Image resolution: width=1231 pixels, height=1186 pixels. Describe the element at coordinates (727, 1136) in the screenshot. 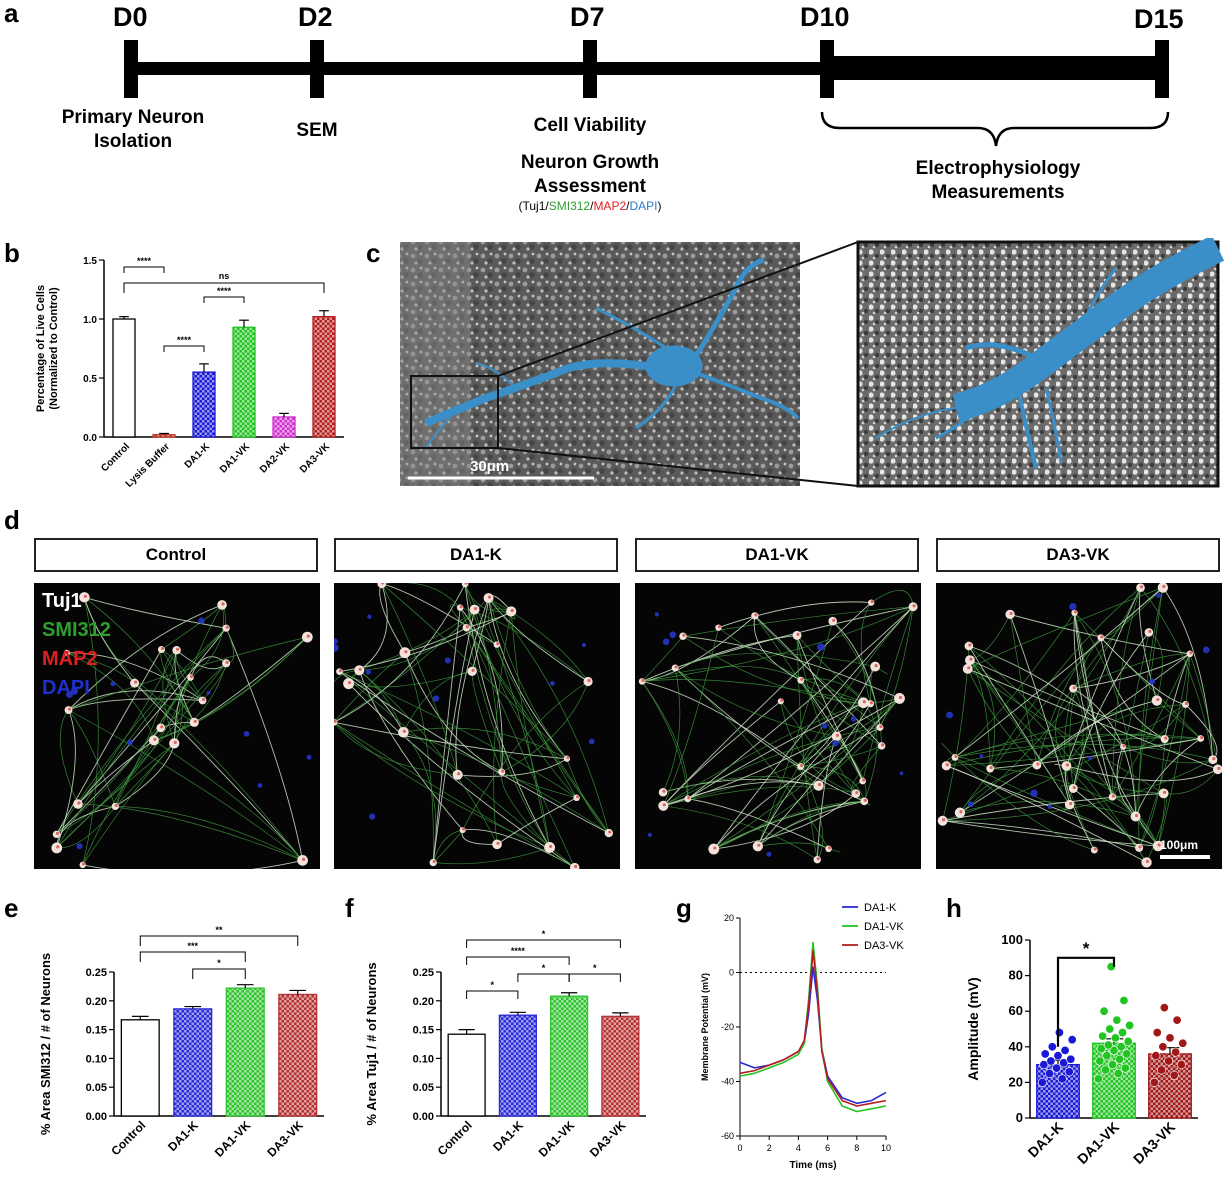

I see `y-tick-label: -60` at that location.